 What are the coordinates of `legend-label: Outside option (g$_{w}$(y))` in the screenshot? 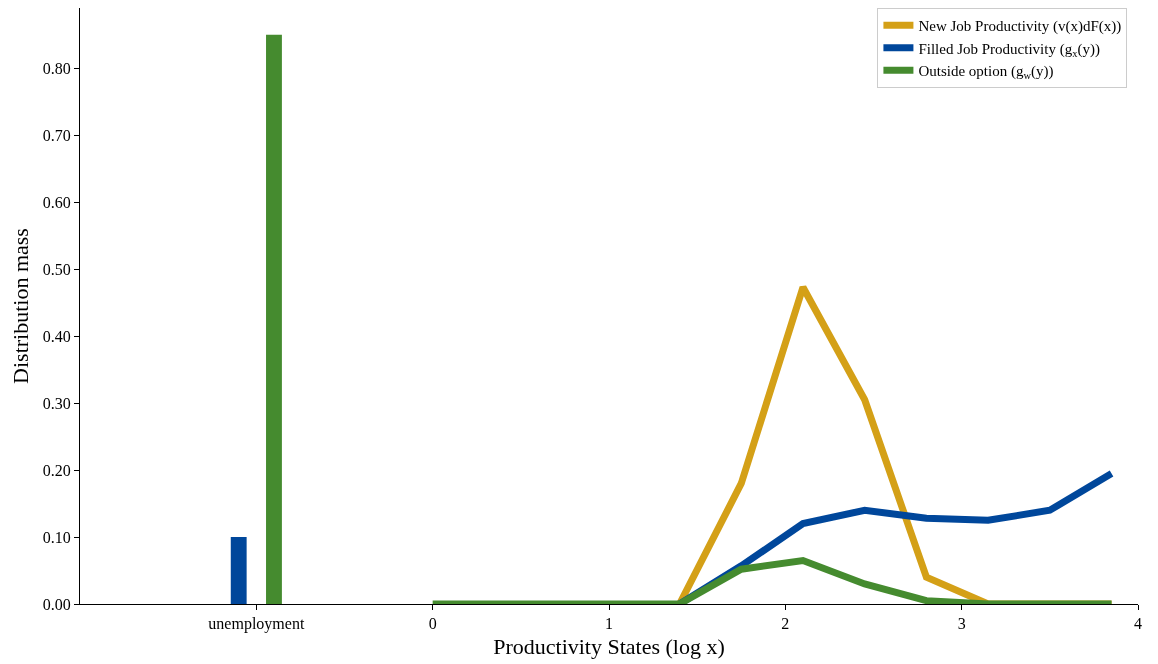 It's located at (986, 72).